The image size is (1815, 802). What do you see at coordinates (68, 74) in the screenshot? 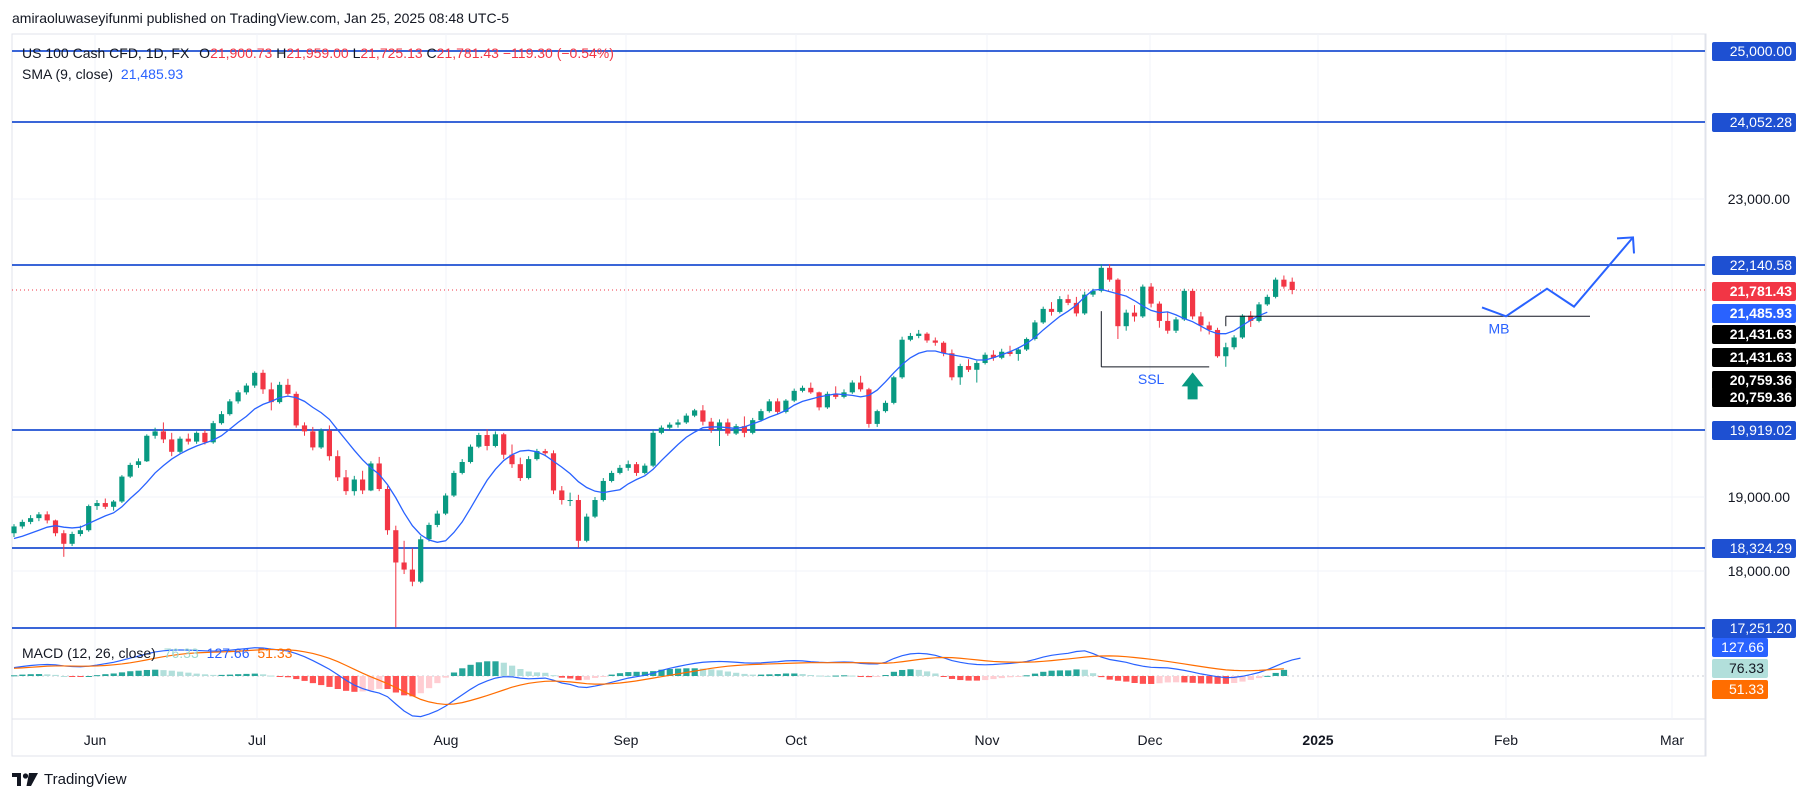
I see `sma-label: SMA (9, close)` at bounding box center [68, 74].